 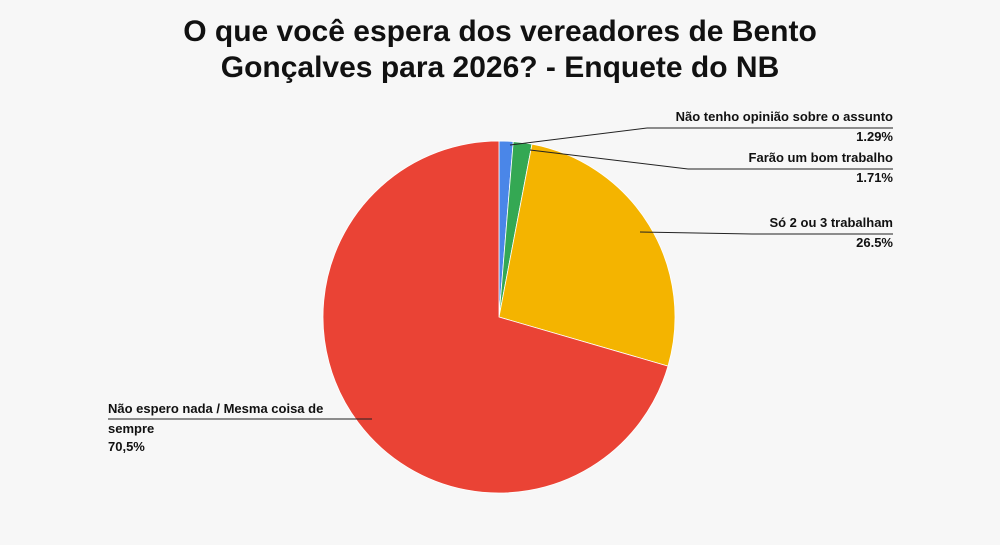 I want to click on slice-value-label: 1.71%, so click(x=874, y=177).